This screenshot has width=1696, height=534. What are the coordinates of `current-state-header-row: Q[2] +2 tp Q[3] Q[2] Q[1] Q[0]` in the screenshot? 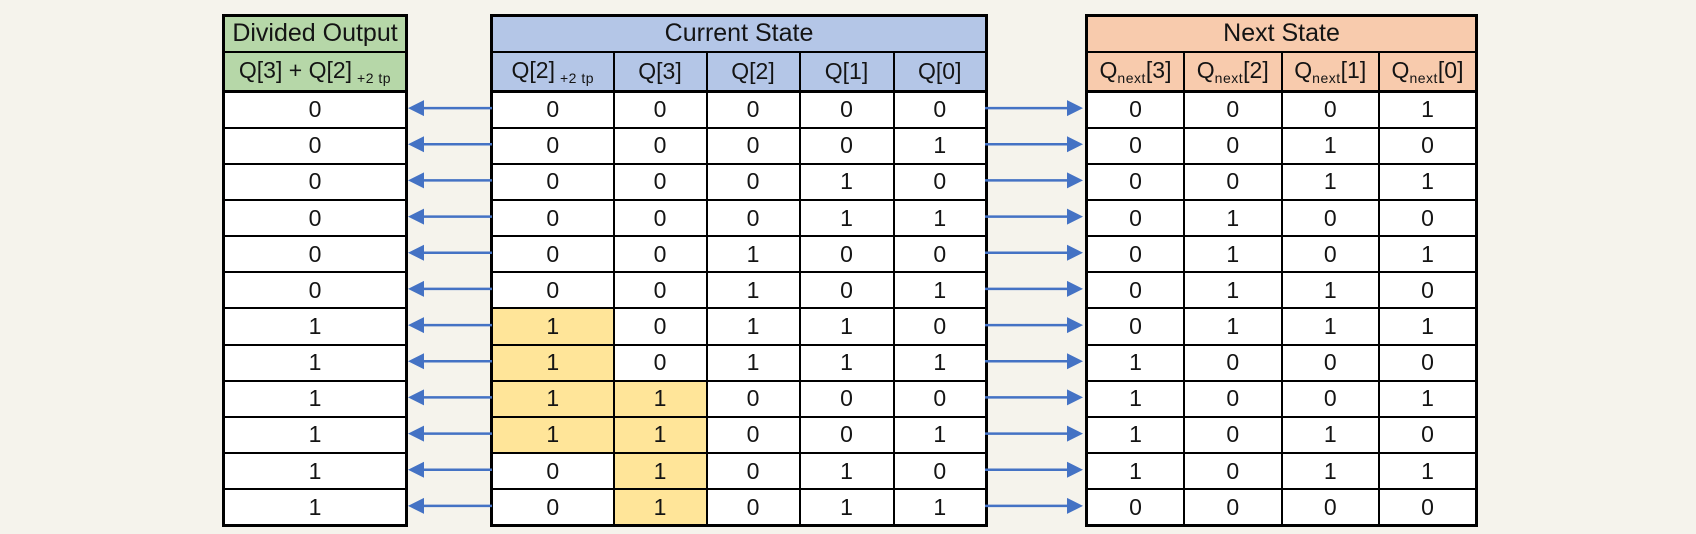 It's located at (739, 71).